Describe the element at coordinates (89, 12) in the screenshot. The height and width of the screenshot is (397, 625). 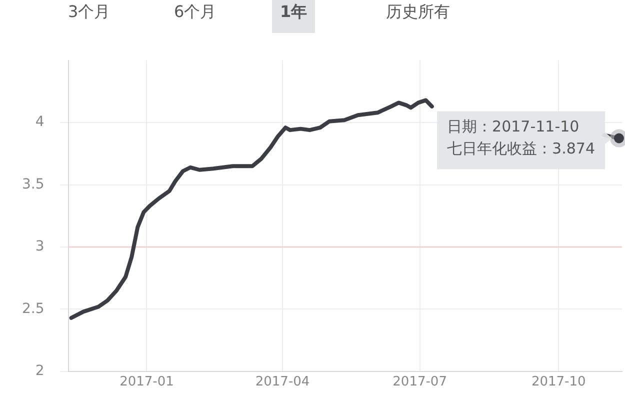
I see `text: 3个月` at that location.